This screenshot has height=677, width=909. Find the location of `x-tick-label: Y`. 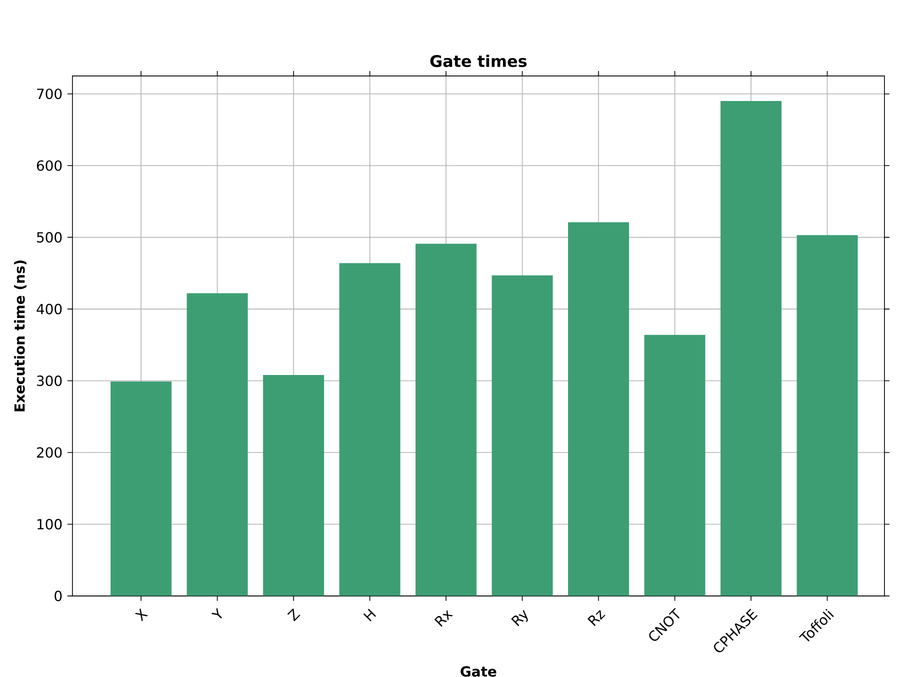

x-tick-label: Y is located at coordinates (216, 613).